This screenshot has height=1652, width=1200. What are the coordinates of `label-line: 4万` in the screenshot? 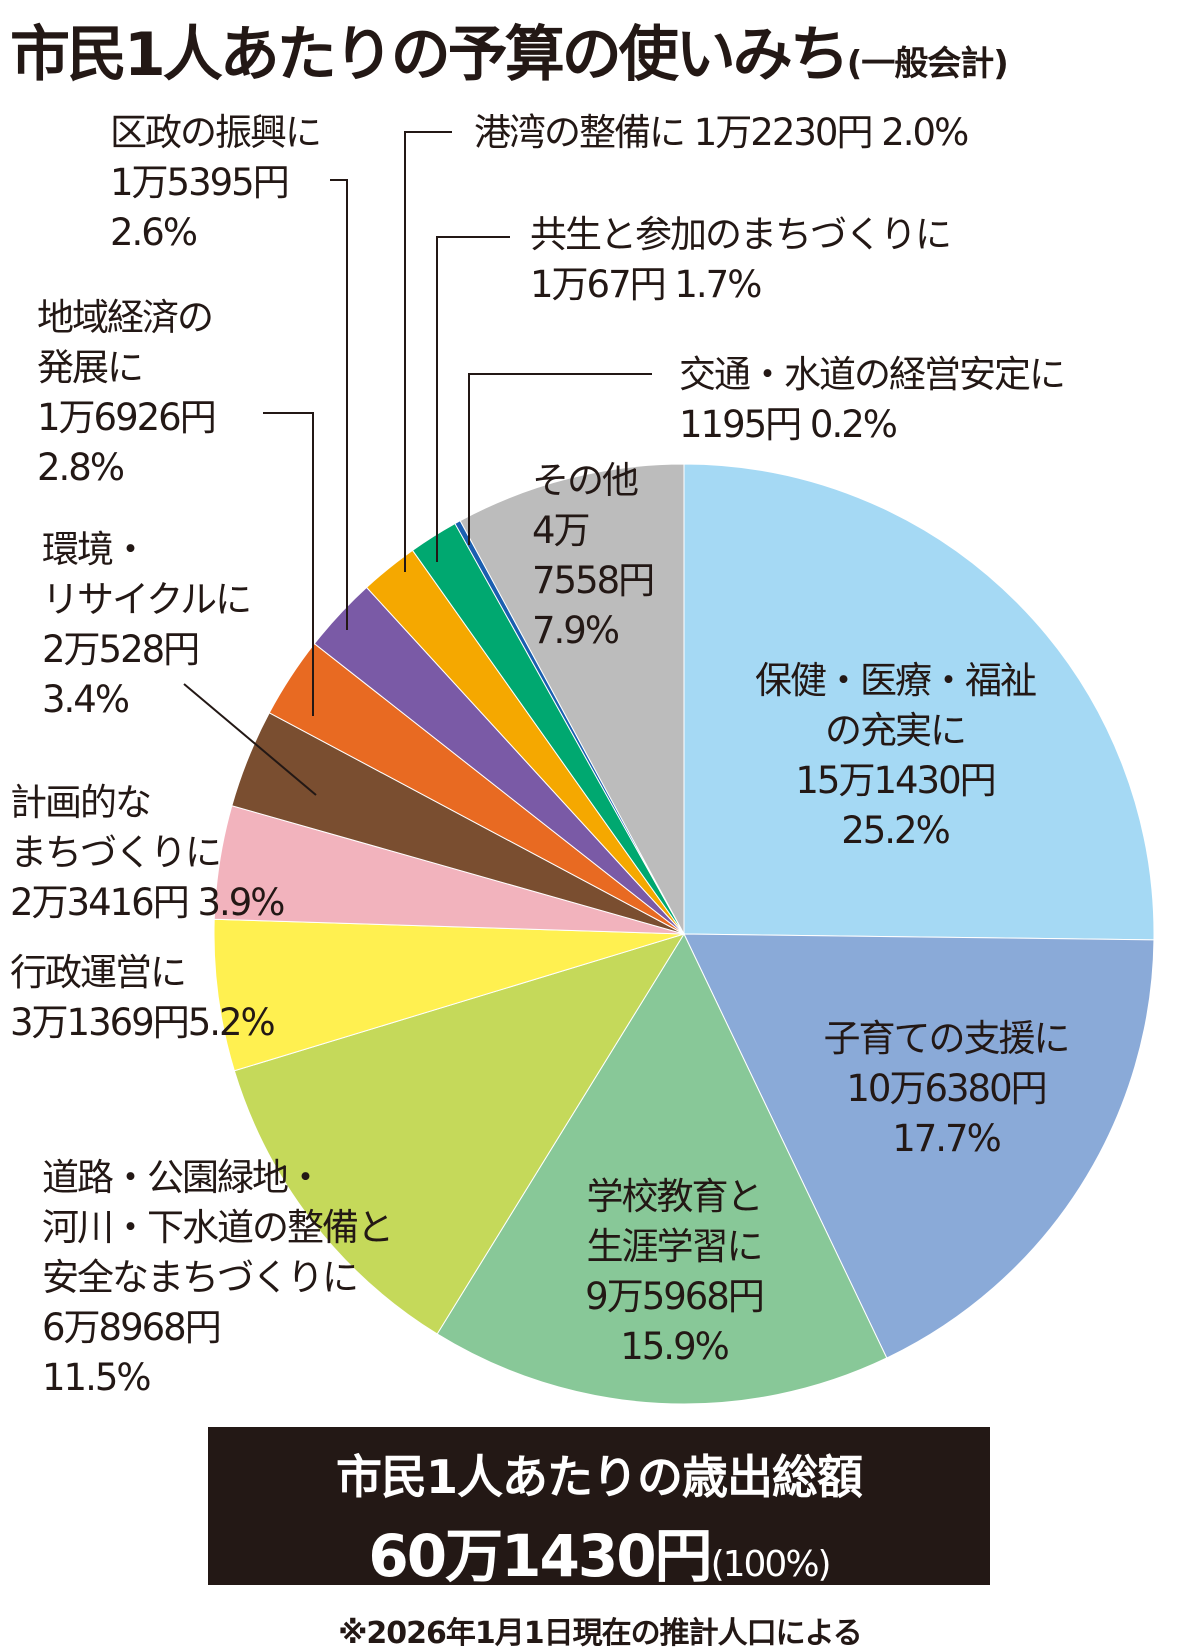 It's located at (561, 530).